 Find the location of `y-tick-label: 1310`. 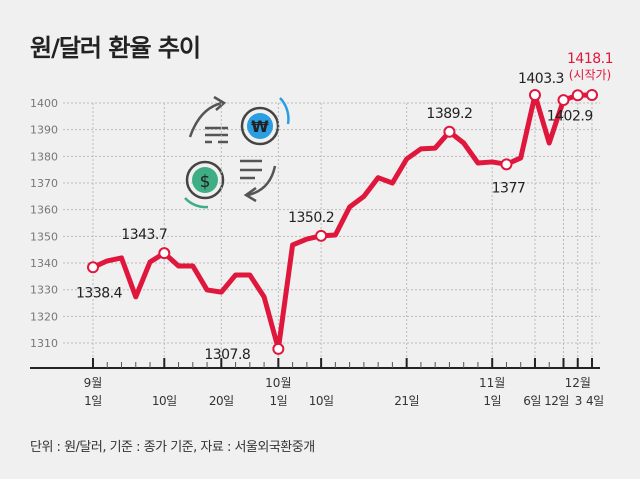

y-tick-label: 1310 is located at coordinates (44, 343).